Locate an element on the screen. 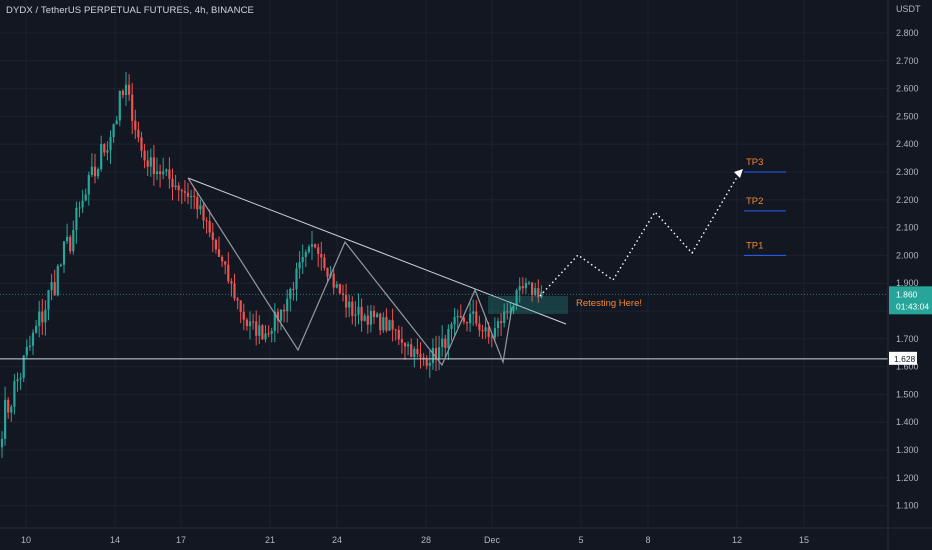 Image resolution: width=932 pixels, height=550 pixels. currency-label: USDT is located at coordinates (908, 9).